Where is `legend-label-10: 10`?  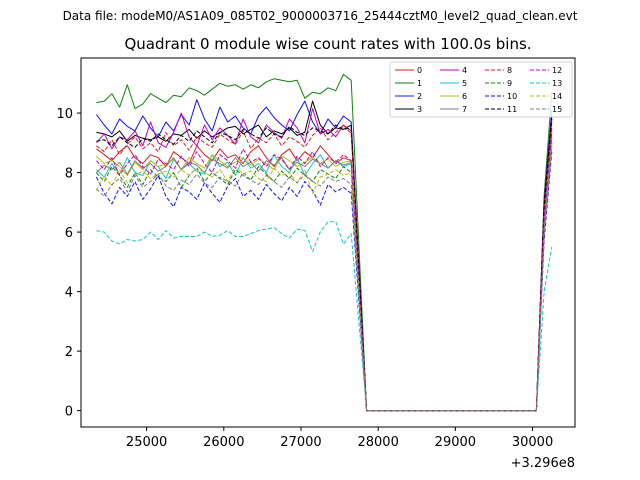
legend-label-10: 10 is located at coordinates (512, 96).